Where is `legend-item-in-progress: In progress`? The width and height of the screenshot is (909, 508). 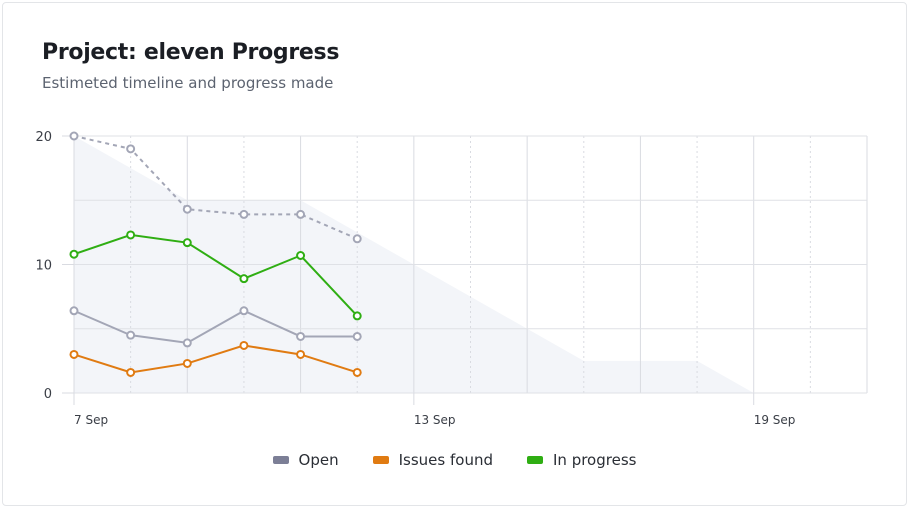 legend-item-in-progress: In progress is located at coordinates (581, 460).